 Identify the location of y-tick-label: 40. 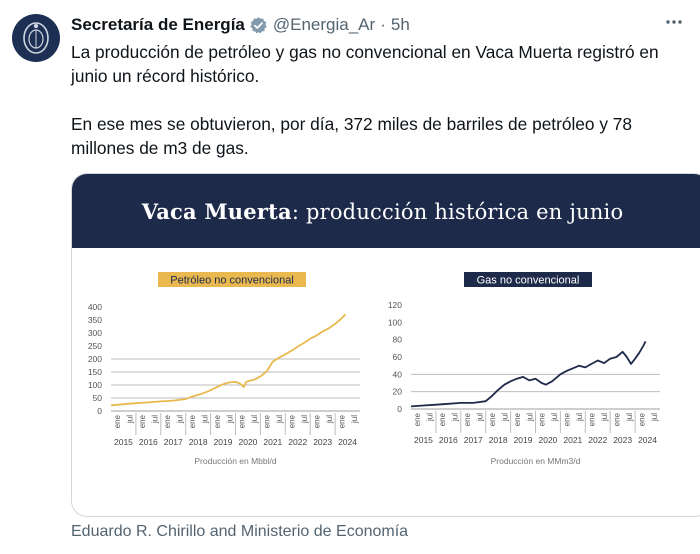
(398, 374).